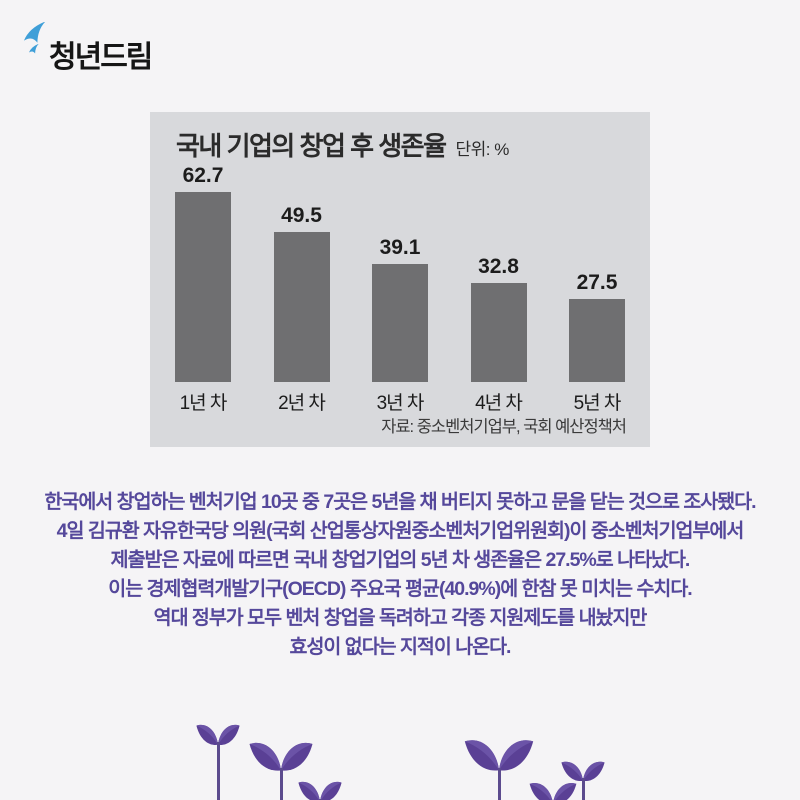 The width and height of the screenshot is (800, 800). Describe the element at coordinates (597, 403) in the screenshot. I see `bar-category-label: 5년 차` at that location.